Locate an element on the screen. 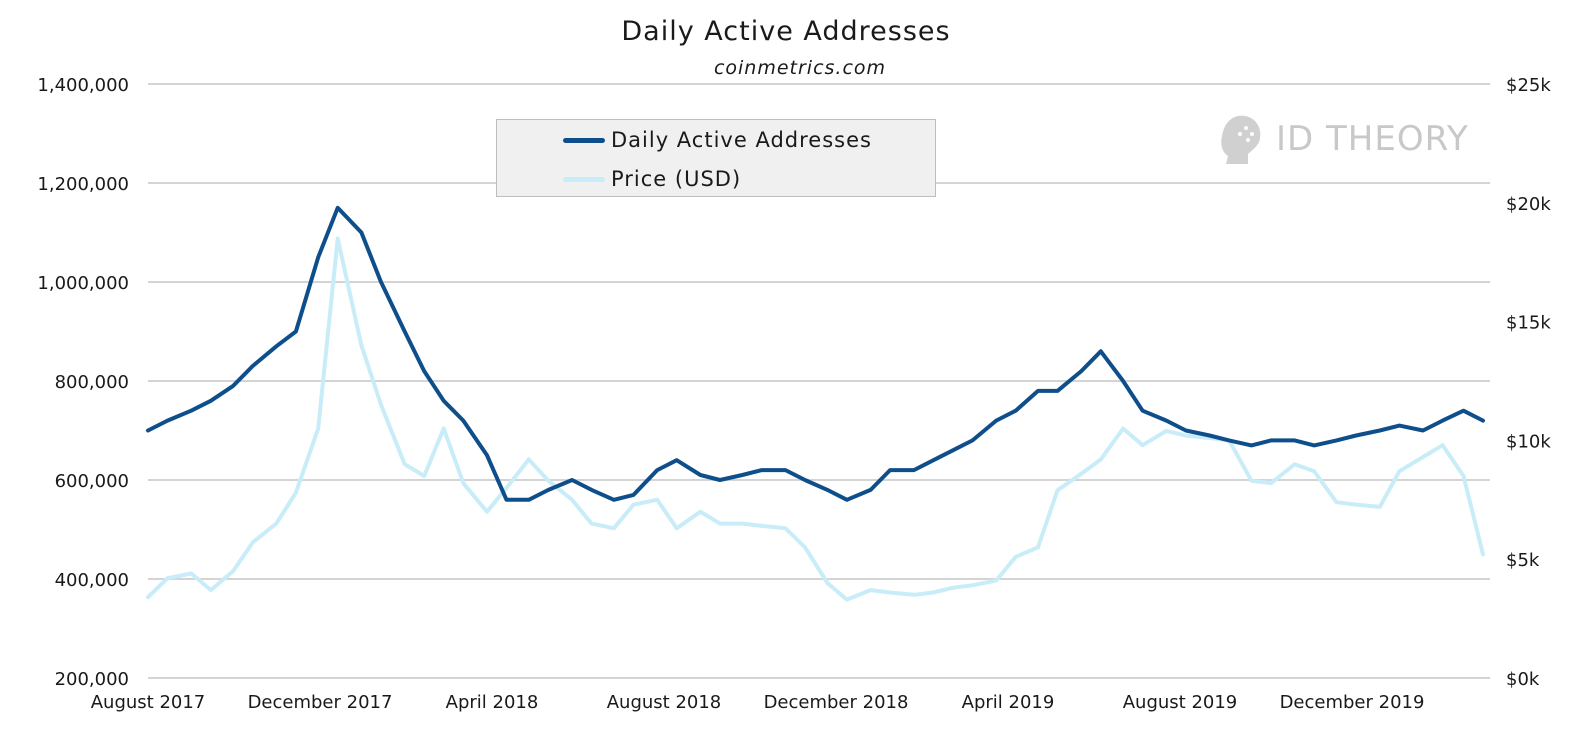 This screenshot has height=742, width=1572. x-tick-label: December 2018 is located at coordinates (836, 702).